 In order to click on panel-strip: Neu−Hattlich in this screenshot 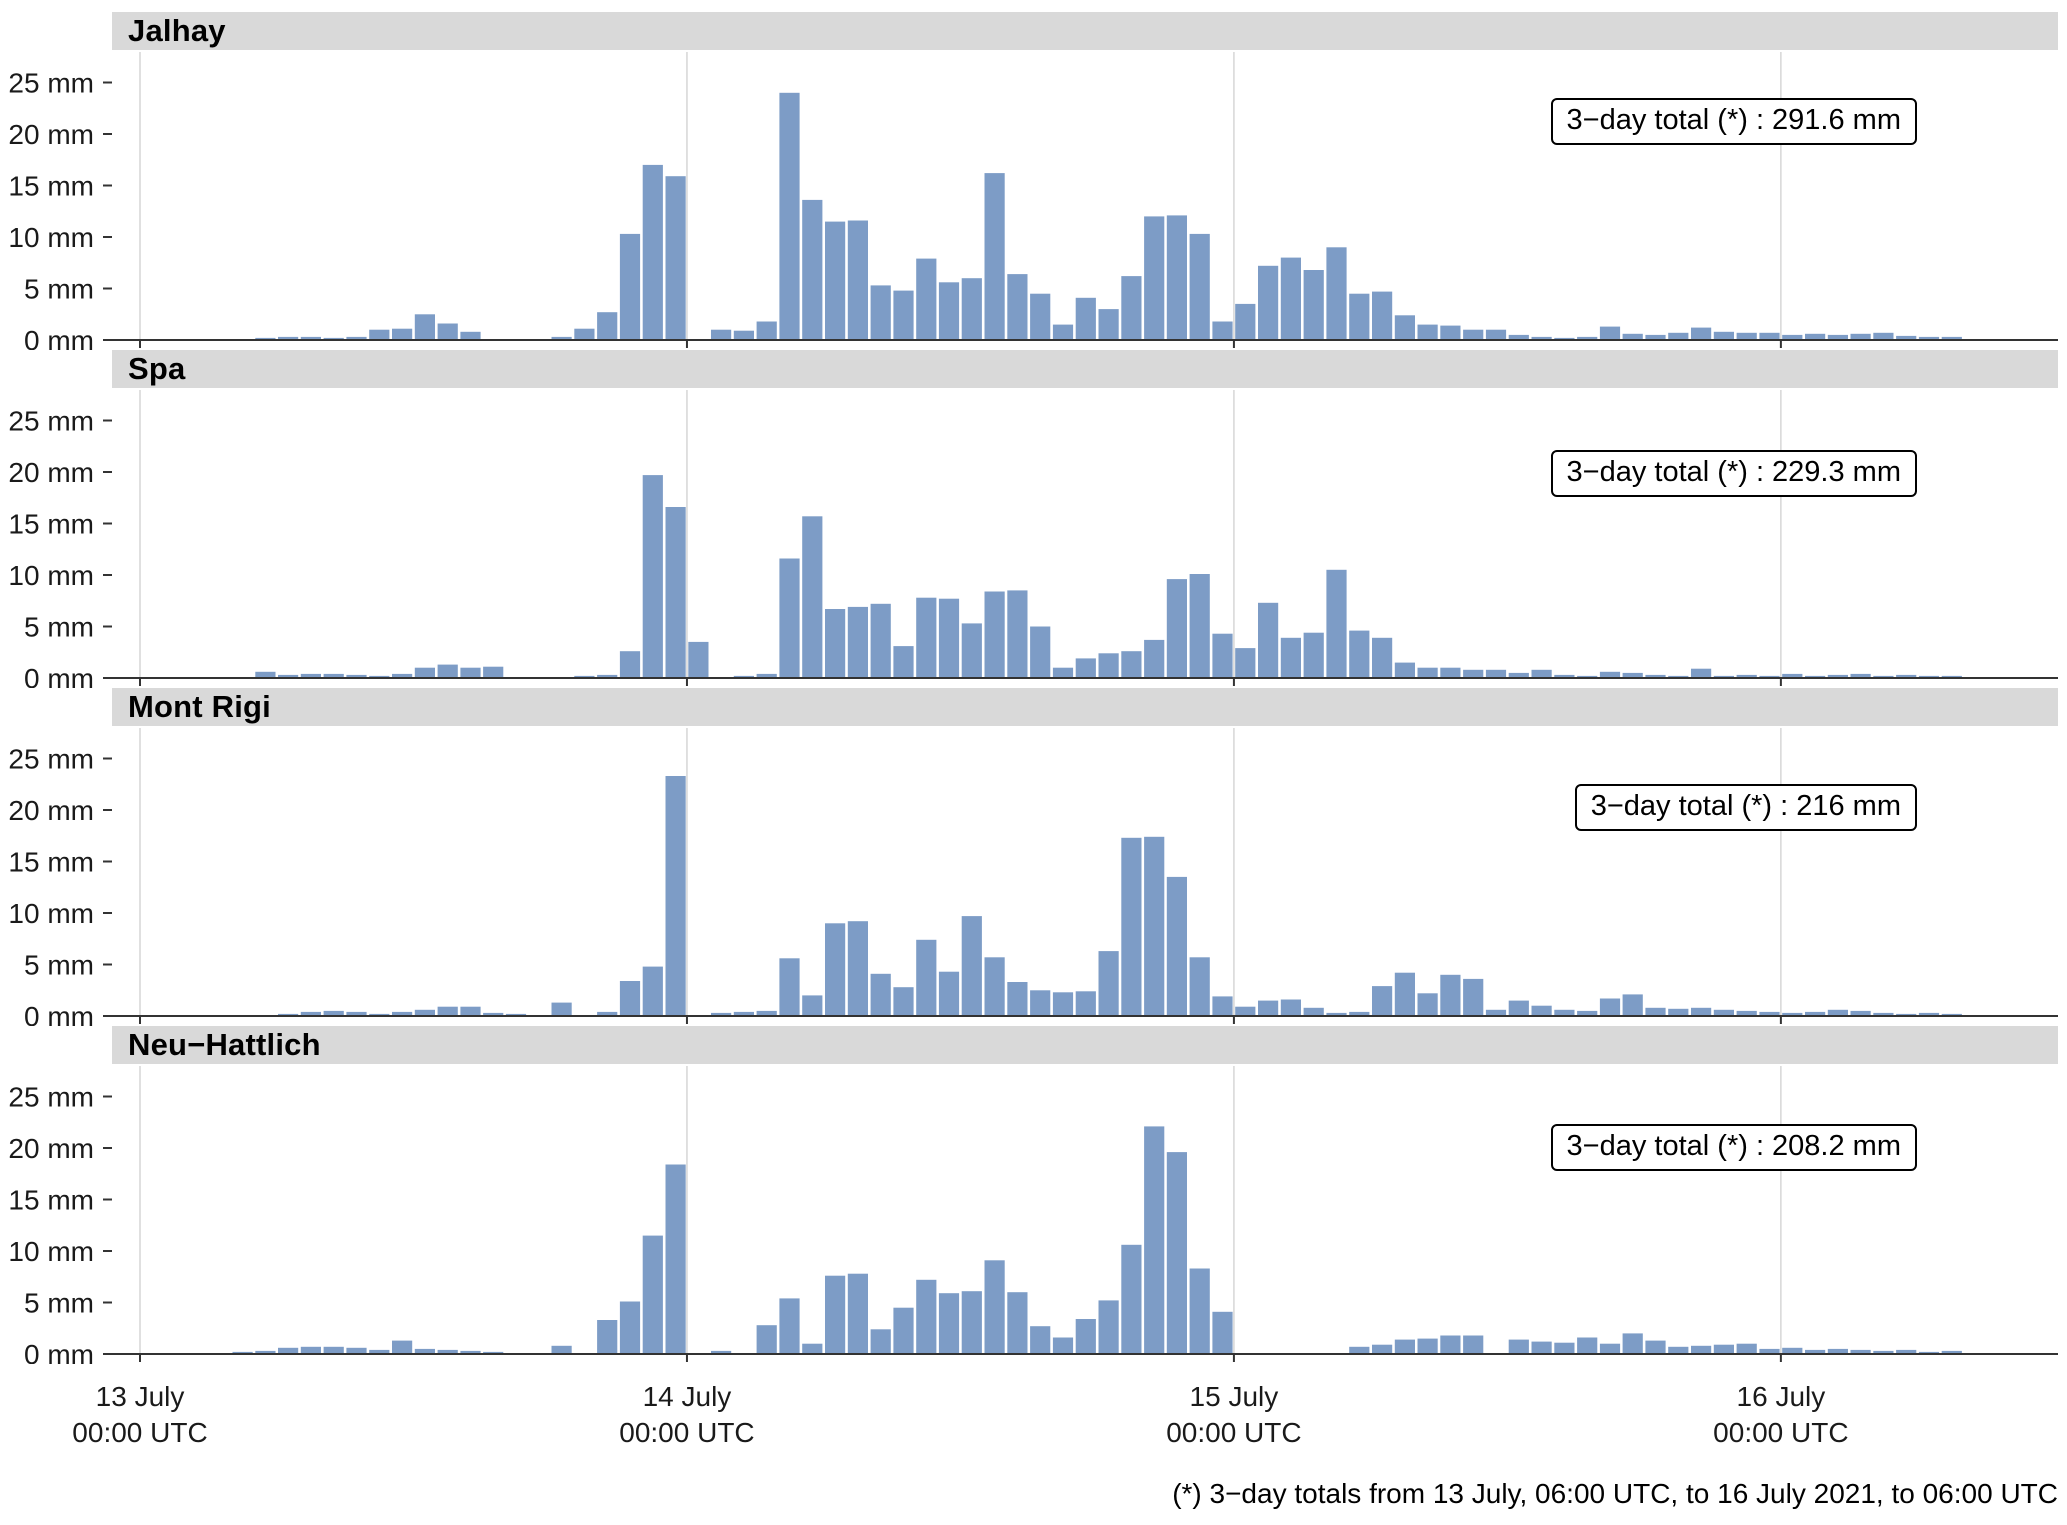, I will do `click(1085, 1045)`.